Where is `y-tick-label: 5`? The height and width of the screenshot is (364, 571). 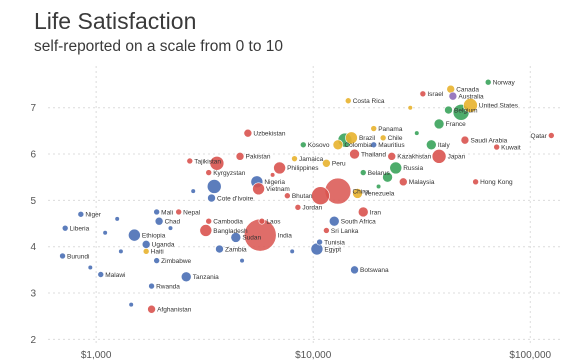
y-tick-label: 5 is located at coordinates (33, 201).